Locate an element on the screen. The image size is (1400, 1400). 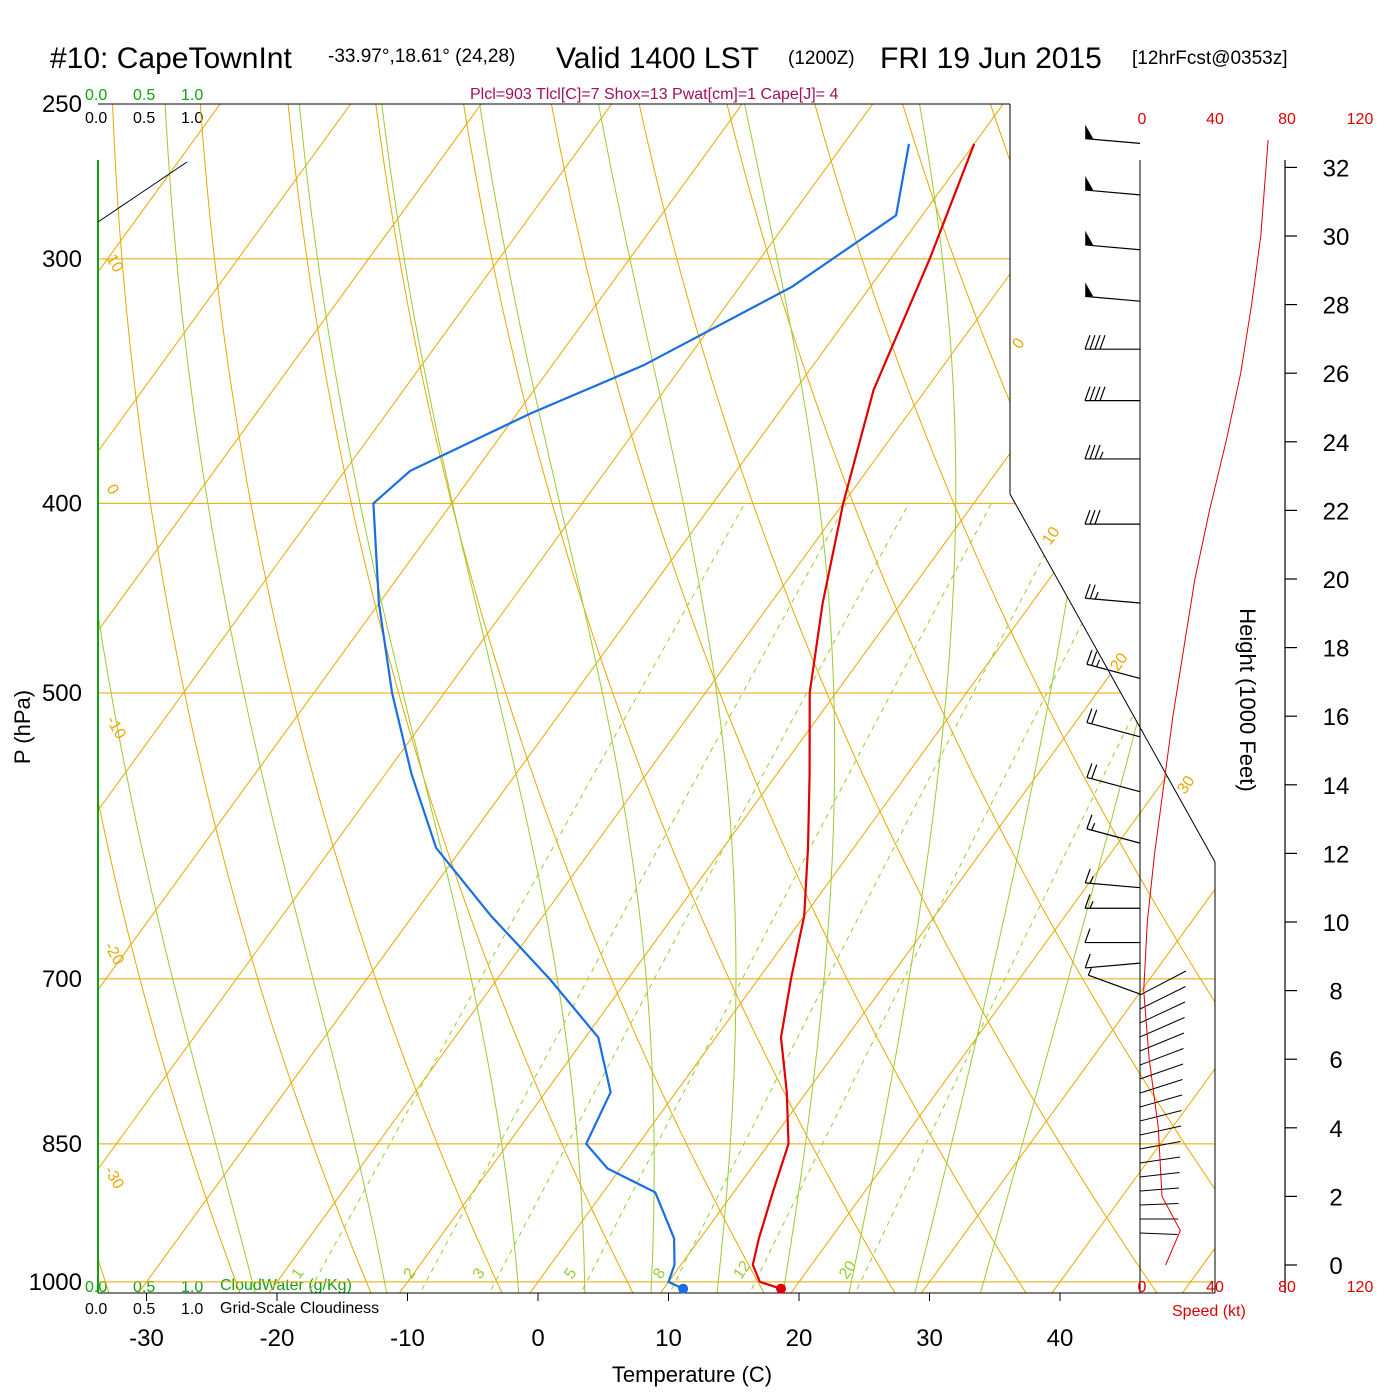
height-tick-label: 28 is located at coordinates (1336, 306).